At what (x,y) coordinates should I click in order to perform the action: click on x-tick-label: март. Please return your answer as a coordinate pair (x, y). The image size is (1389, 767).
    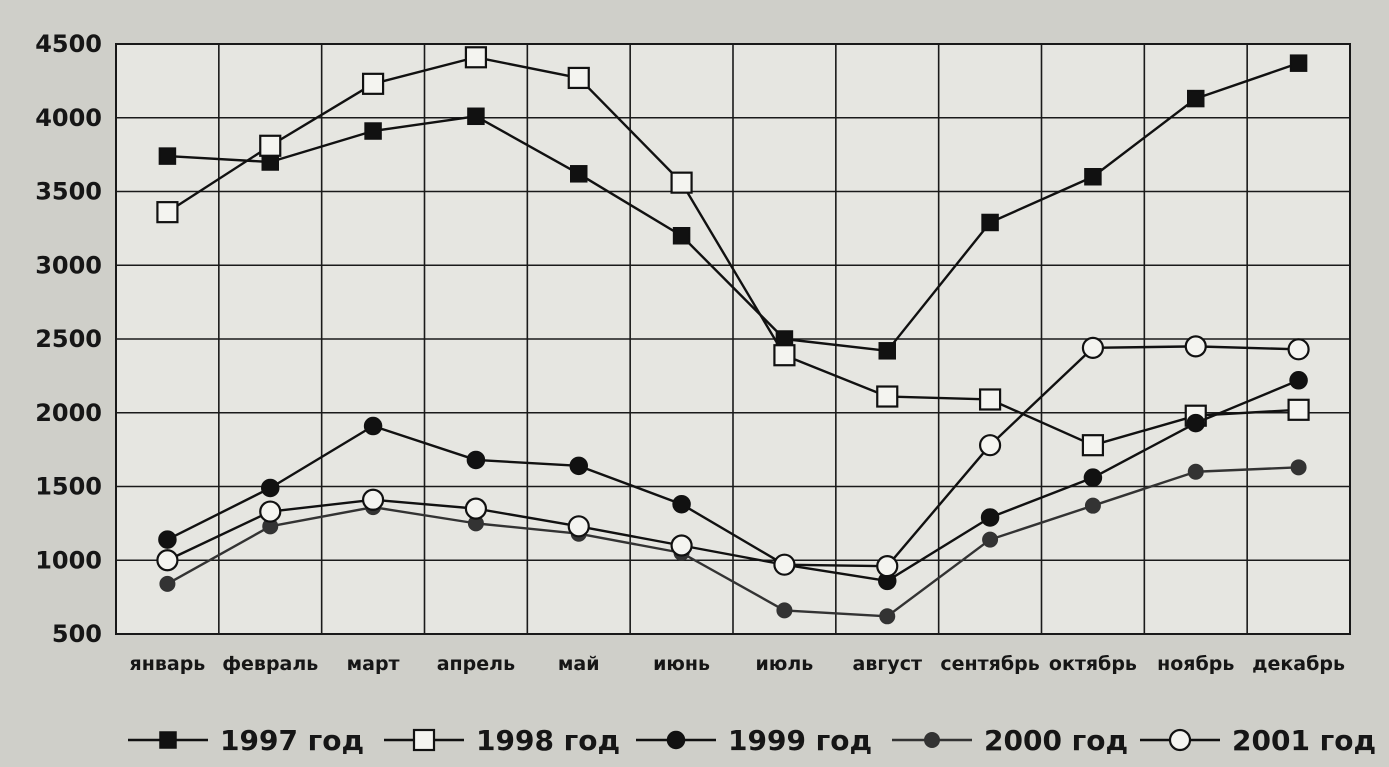
    Looking at the image, I should click on (373, 664).